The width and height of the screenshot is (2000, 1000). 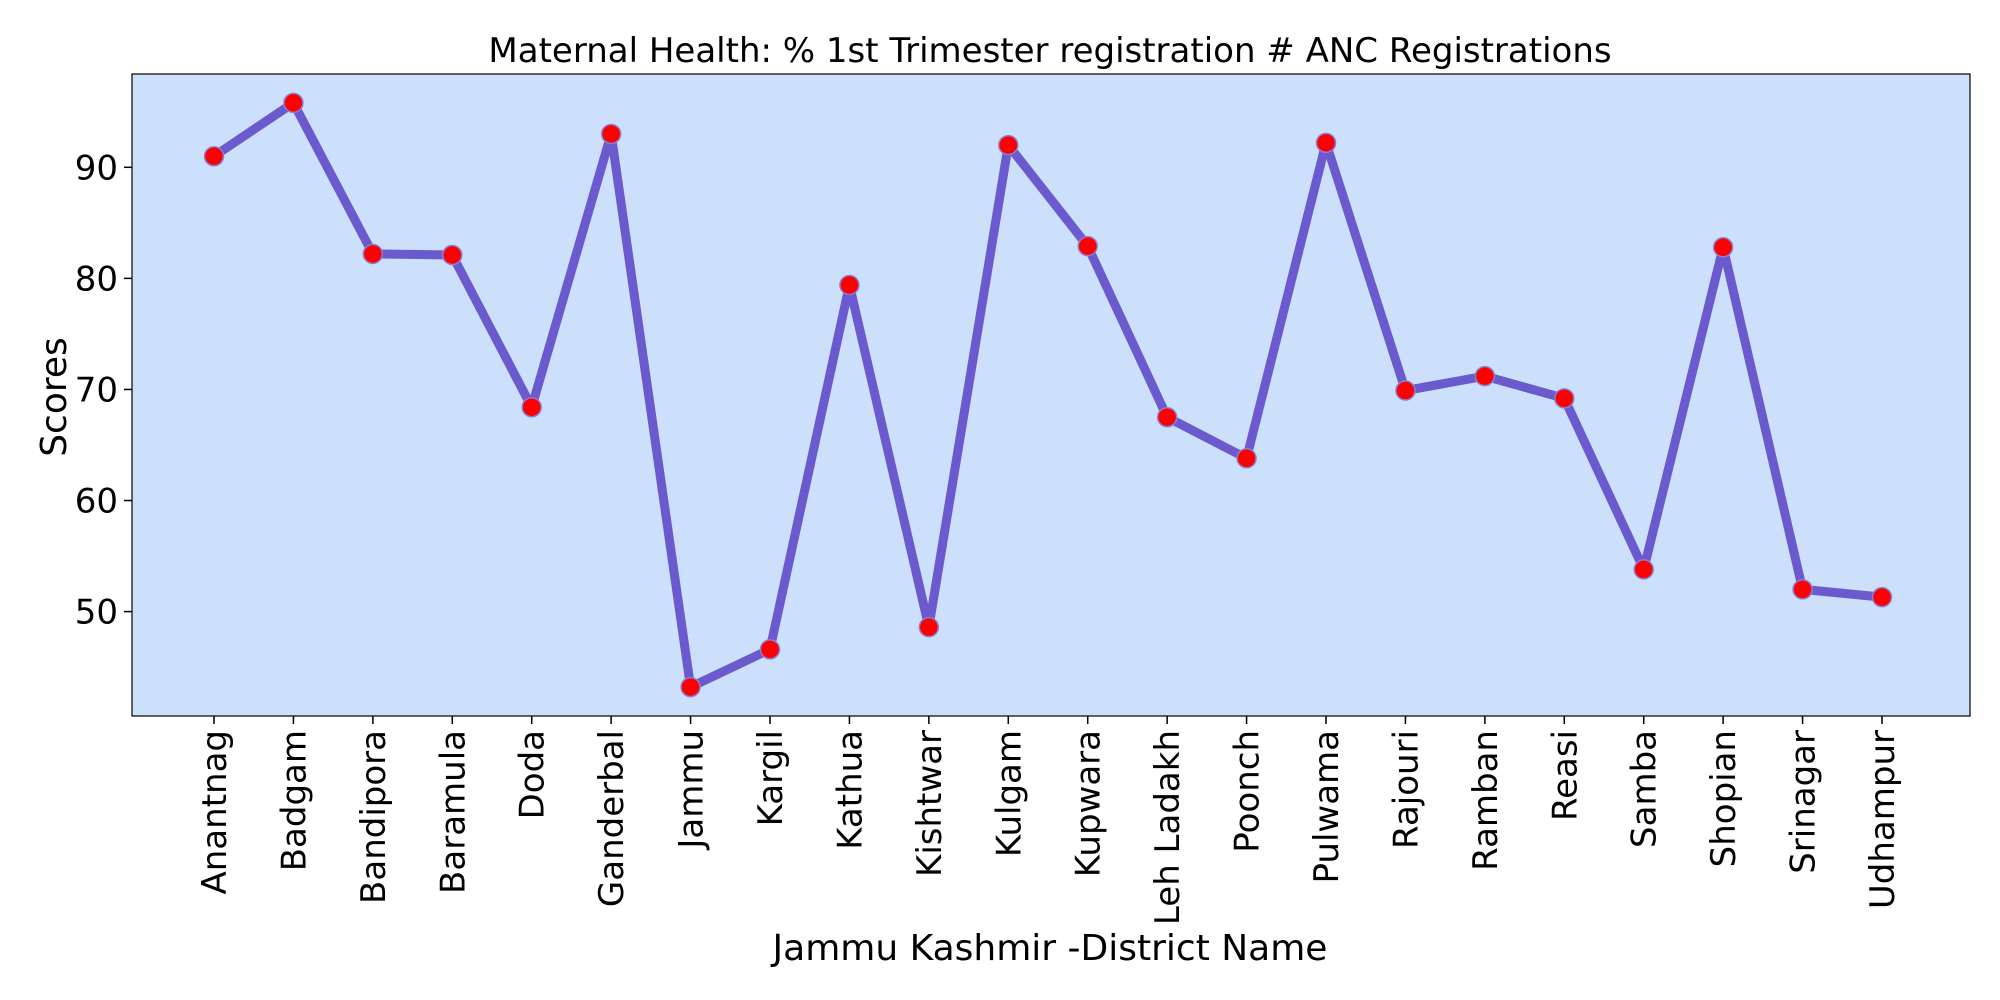 I want to click on x-tick-label: Anantnag, so click(x=215, y=812).